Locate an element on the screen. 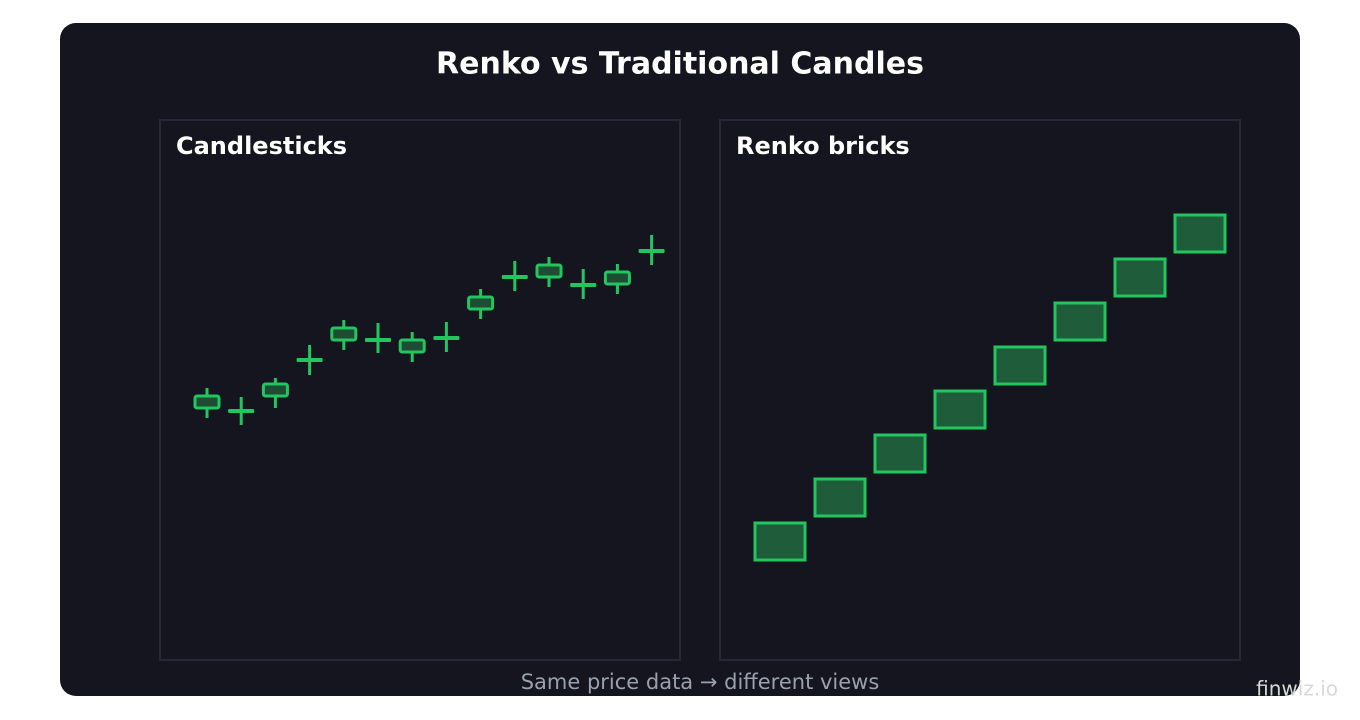  panel-title: Candlesticks is located at coordinates (261, 146).